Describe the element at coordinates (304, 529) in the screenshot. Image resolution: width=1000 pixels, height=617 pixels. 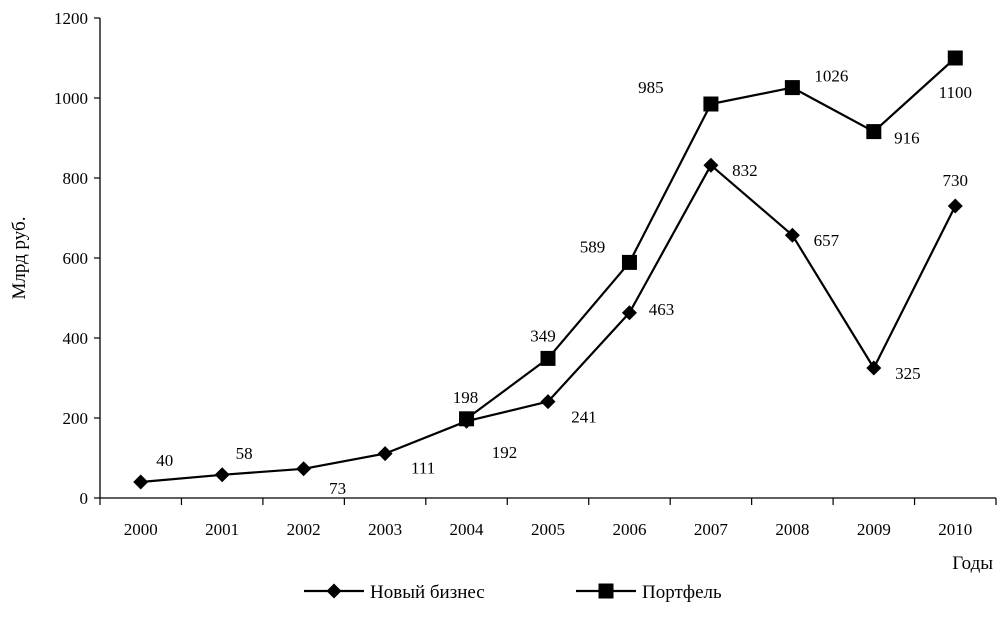
I see `x-tick-label: 2002` at that location.